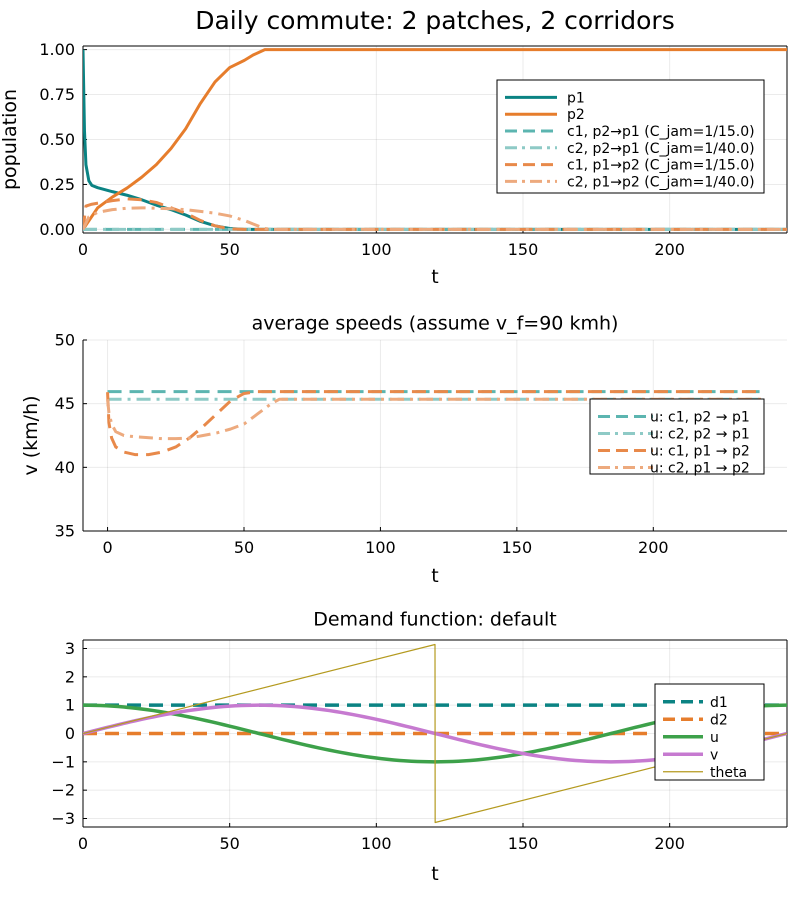 Image resolution: width=799 pixels, height=899 pixels. Describe the element at coordinates (31, 435) in the screenshot. I see `y-axis-label: v (km/h)` at that location.